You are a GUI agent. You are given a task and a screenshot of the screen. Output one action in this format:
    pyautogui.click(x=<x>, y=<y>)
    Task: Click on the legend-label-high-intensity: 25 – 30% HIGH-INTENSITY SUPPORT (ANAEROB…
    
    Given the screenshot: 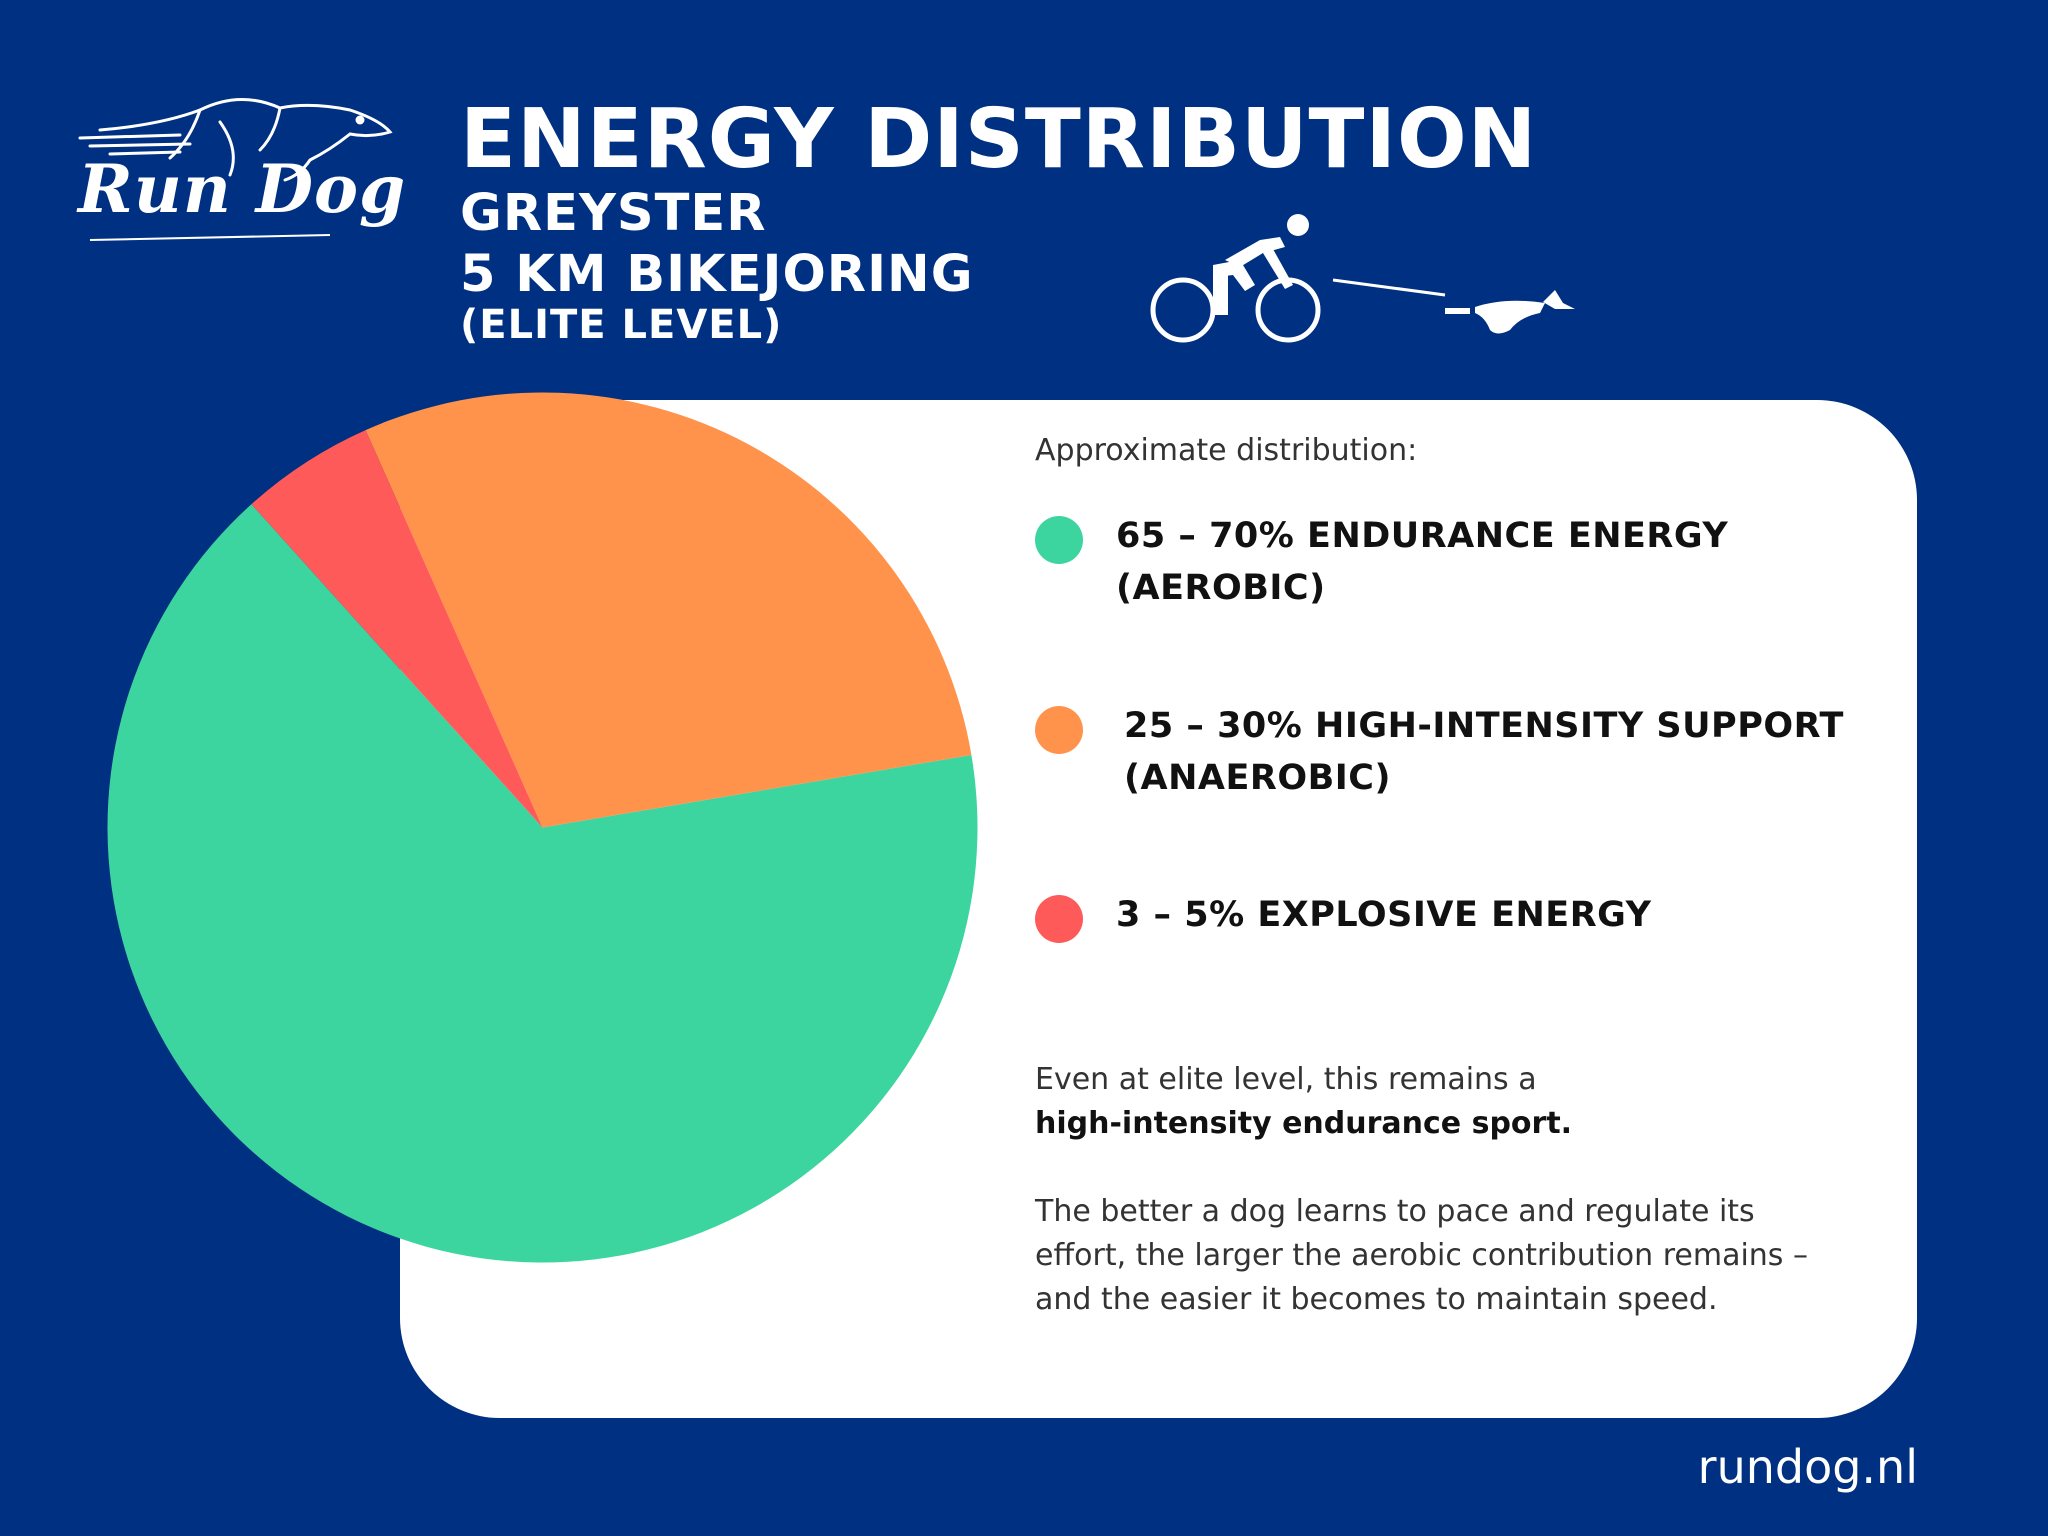 What is the action you would take?
    pyautogui.click(x=1484, y=752)
    